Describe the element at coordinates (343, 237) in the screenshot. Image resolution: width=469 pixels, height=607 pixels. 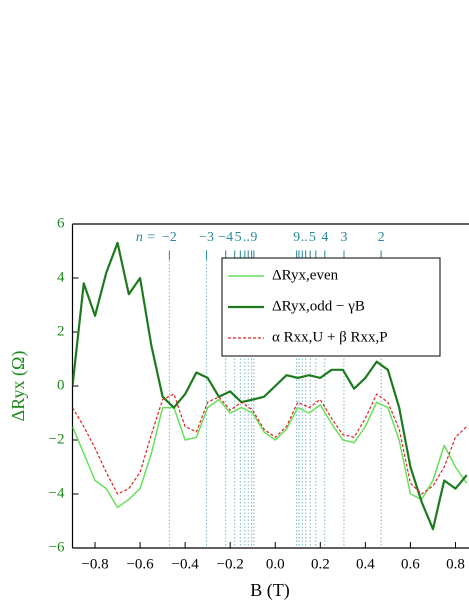
I see `level-label: 3` at that location.